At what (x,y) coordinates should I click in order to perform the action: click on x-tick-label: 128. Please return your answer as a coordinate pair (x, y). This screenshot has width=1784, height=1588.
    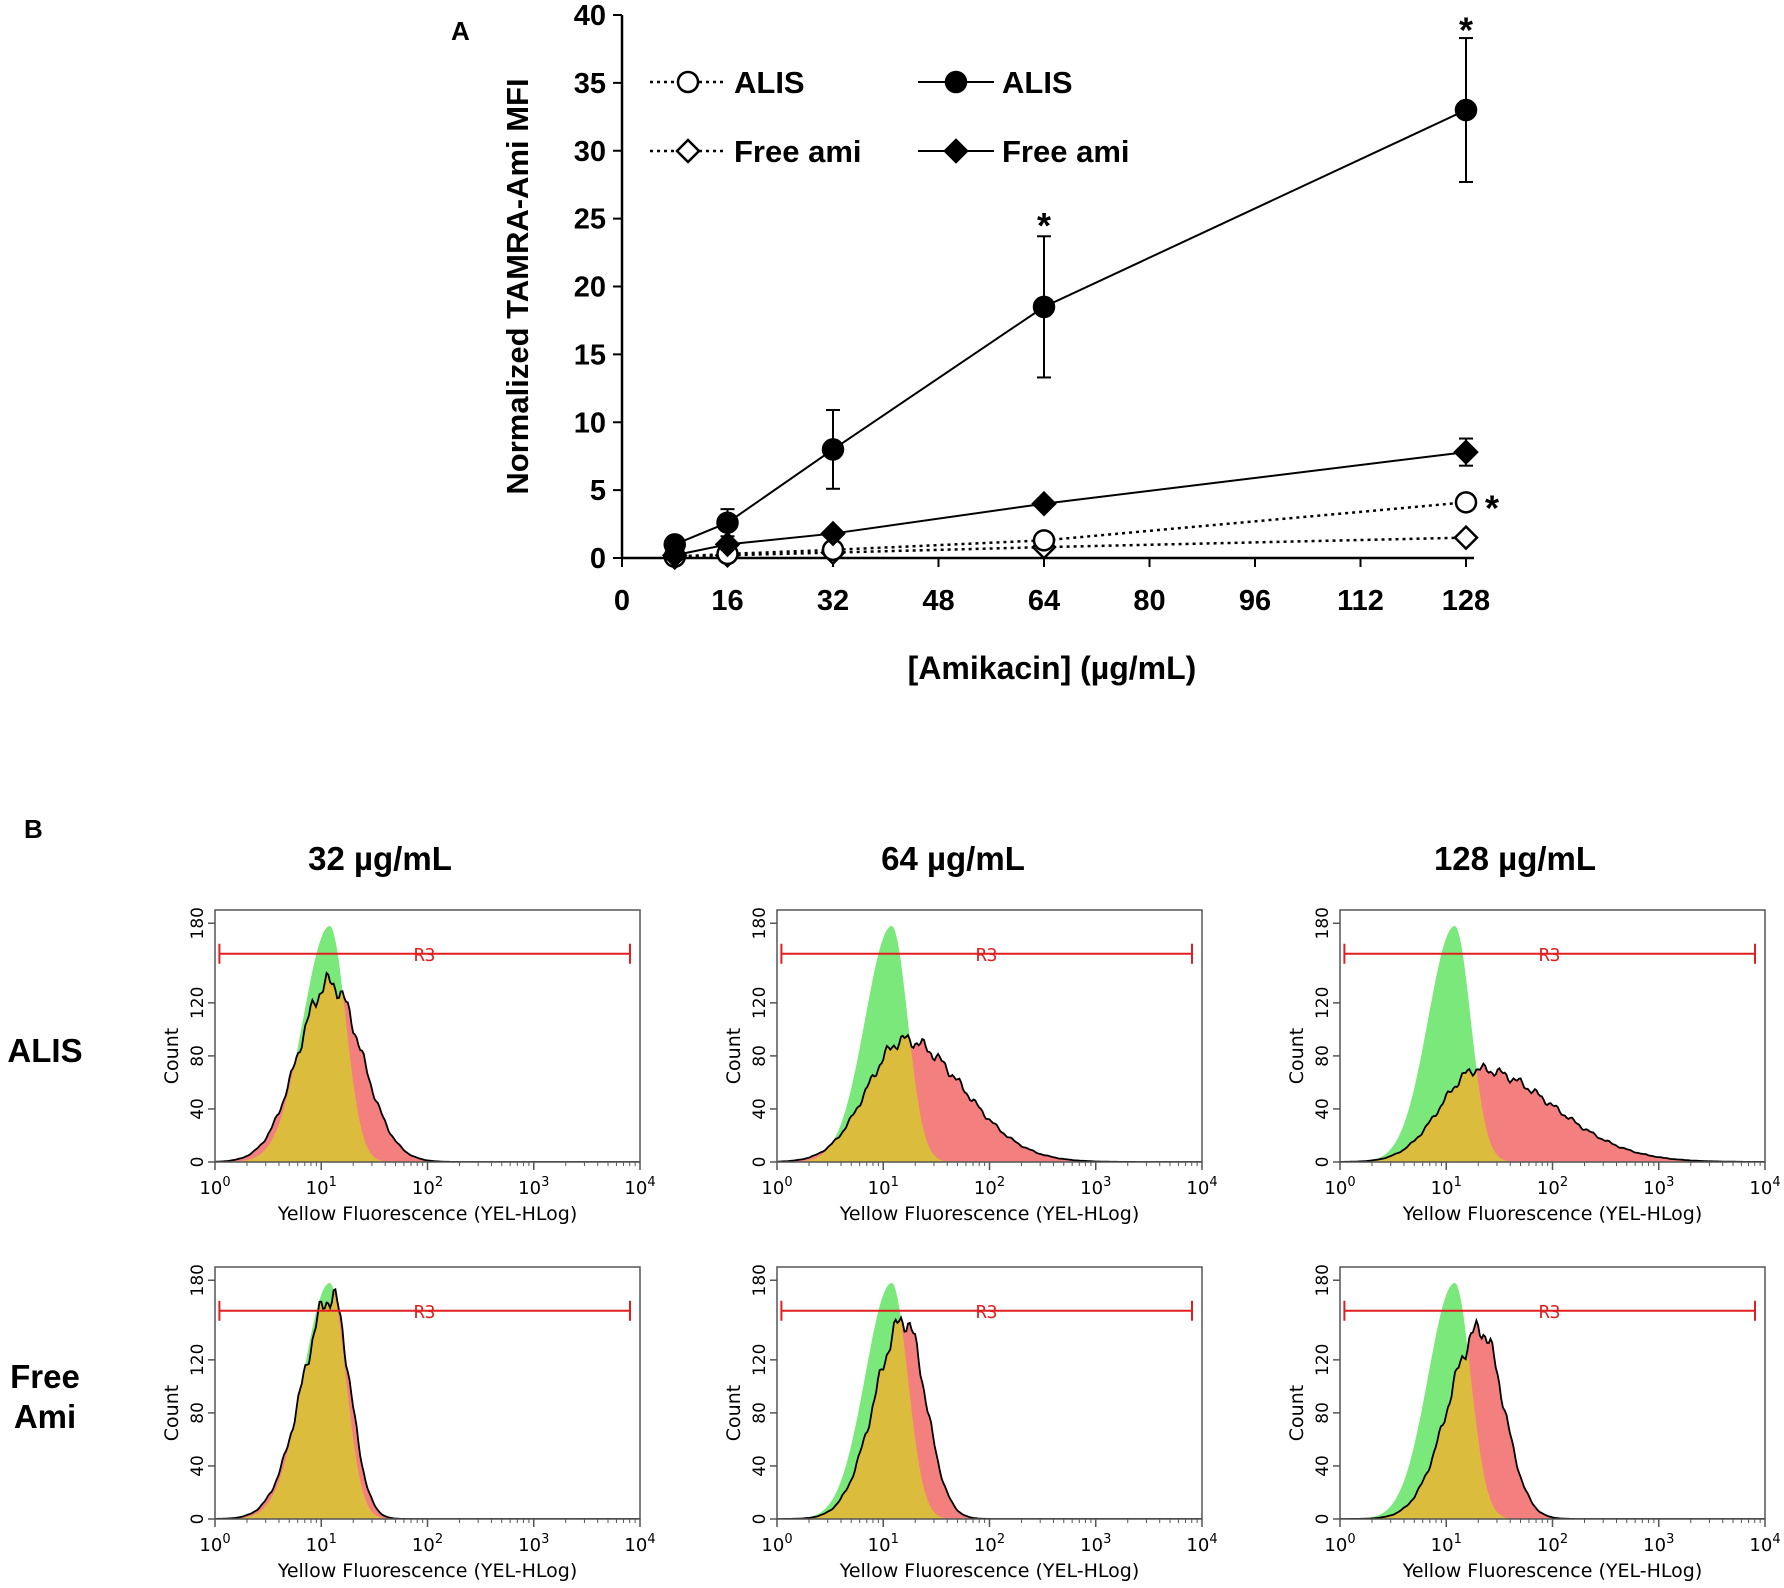
    Looking at the image, I should click on (1466, 601).